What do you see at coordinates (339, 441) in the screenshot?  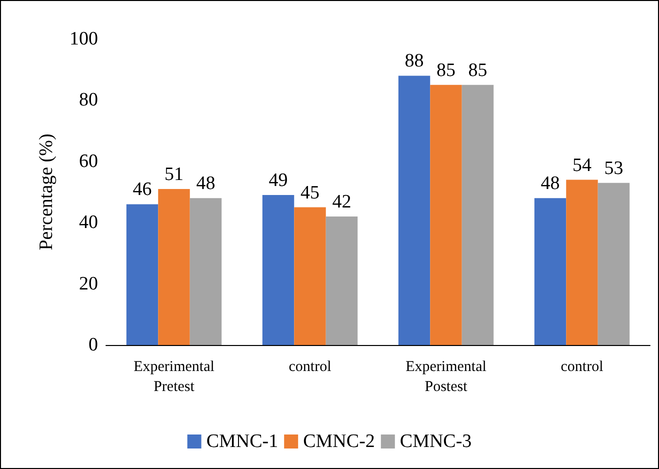 I see `legend-label: CMNC-2` at bounding box center [339, 441].